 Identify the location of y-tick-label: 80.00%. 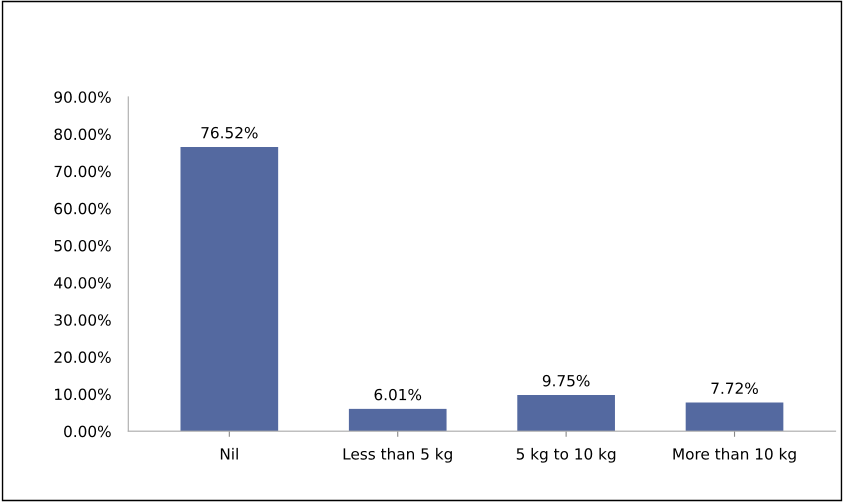
(82, 134).